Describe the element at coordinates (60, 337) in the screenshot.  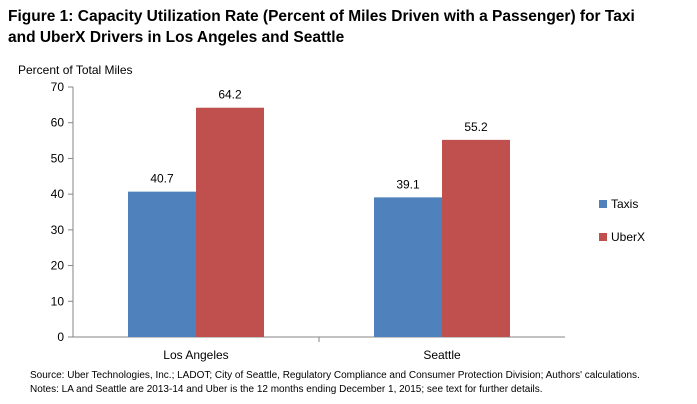
I see `y-tick-label: 0` at that location.